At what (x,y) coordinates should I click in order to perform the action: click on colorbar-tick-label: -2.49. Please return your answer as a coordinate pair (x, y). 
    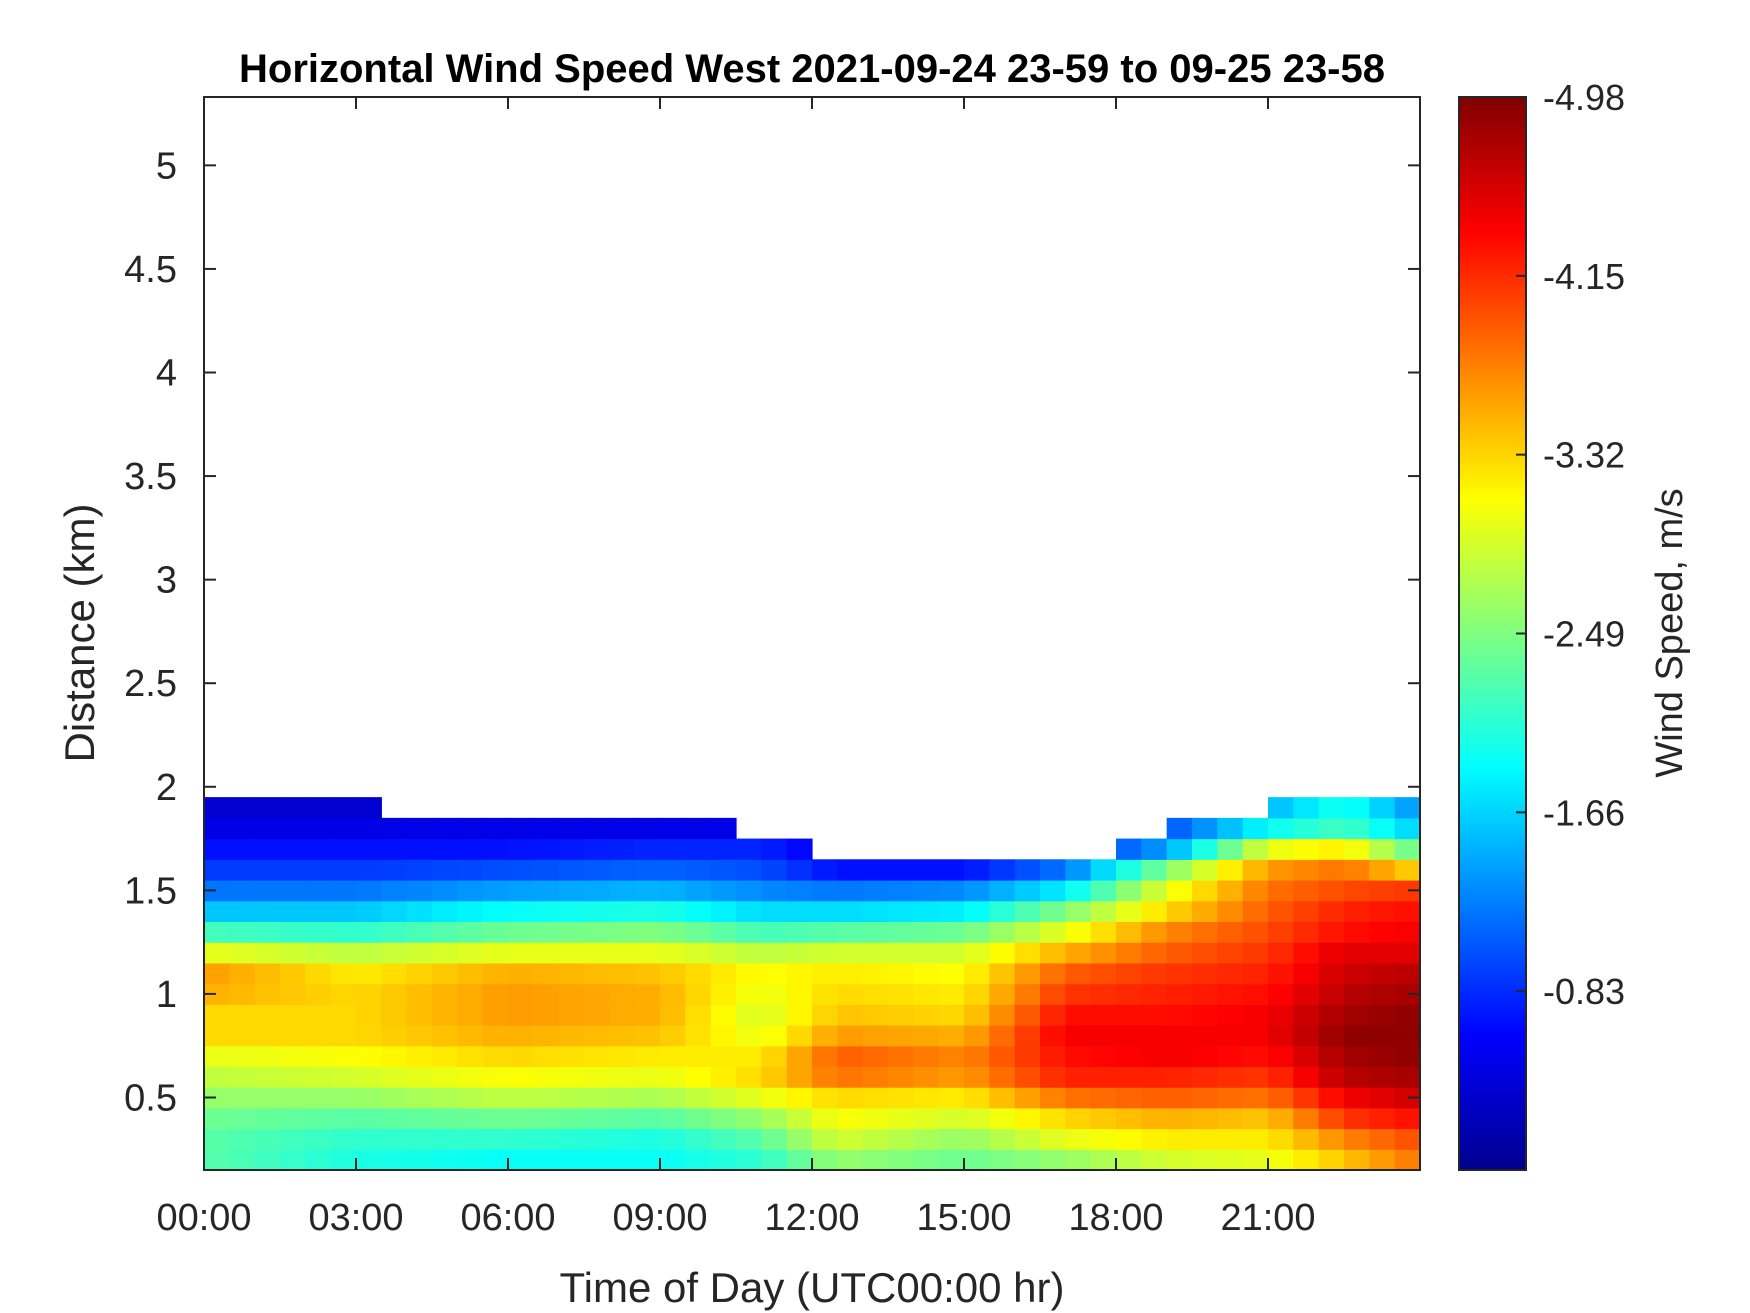
    Looking at the image, I should click on (1584, 634).